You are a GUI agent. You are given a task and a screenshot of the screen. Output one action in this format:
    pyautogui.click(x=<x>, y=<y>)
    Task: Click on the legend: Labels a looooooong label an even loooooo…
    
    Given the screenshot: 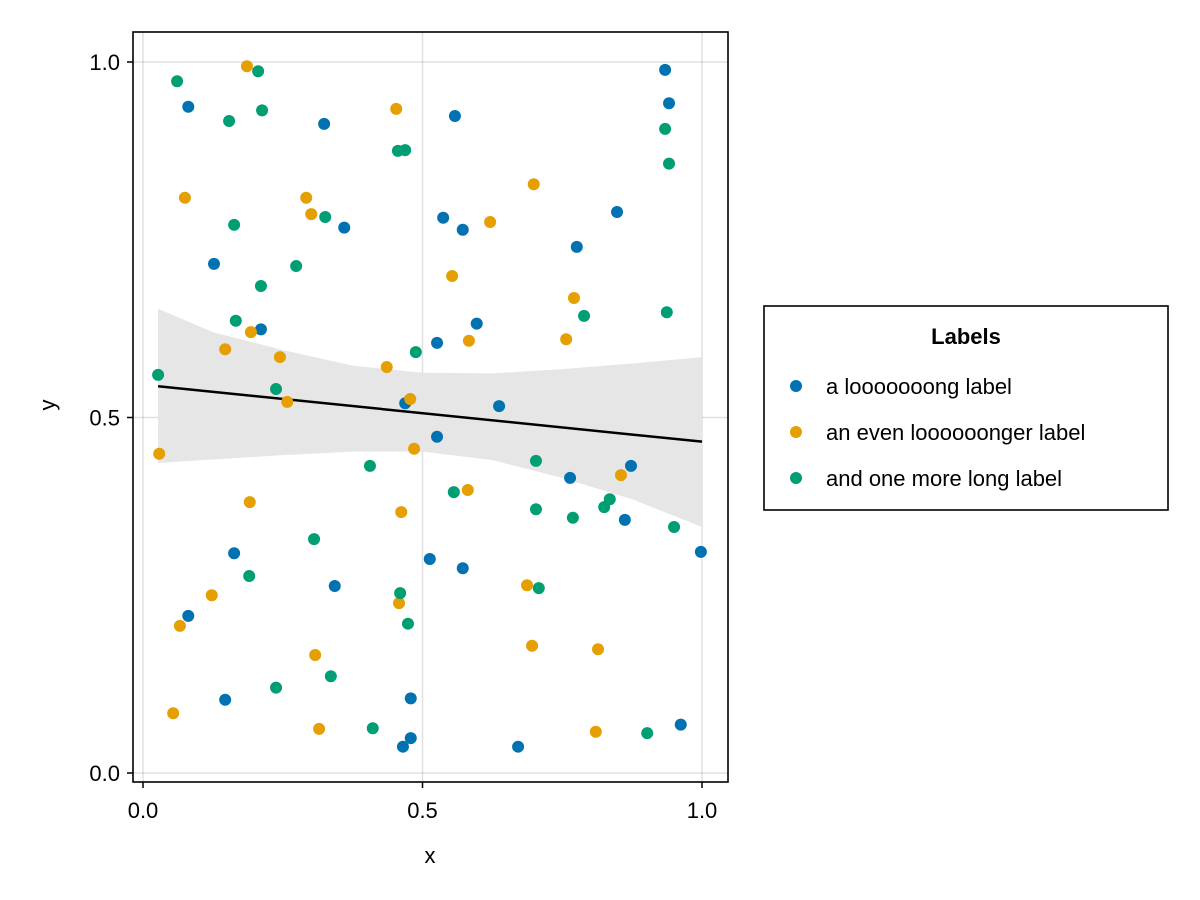 What is the action you would take?
    pyautogui.click(x=966, y=408)
    